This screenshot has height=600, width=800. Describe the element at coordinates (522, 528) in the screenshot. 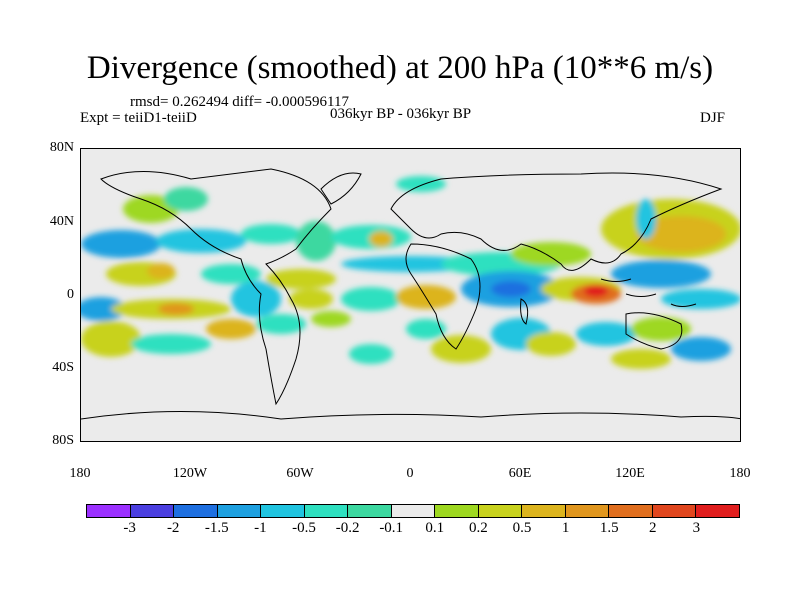

I see `colorbar-label: 0.5` at that location.